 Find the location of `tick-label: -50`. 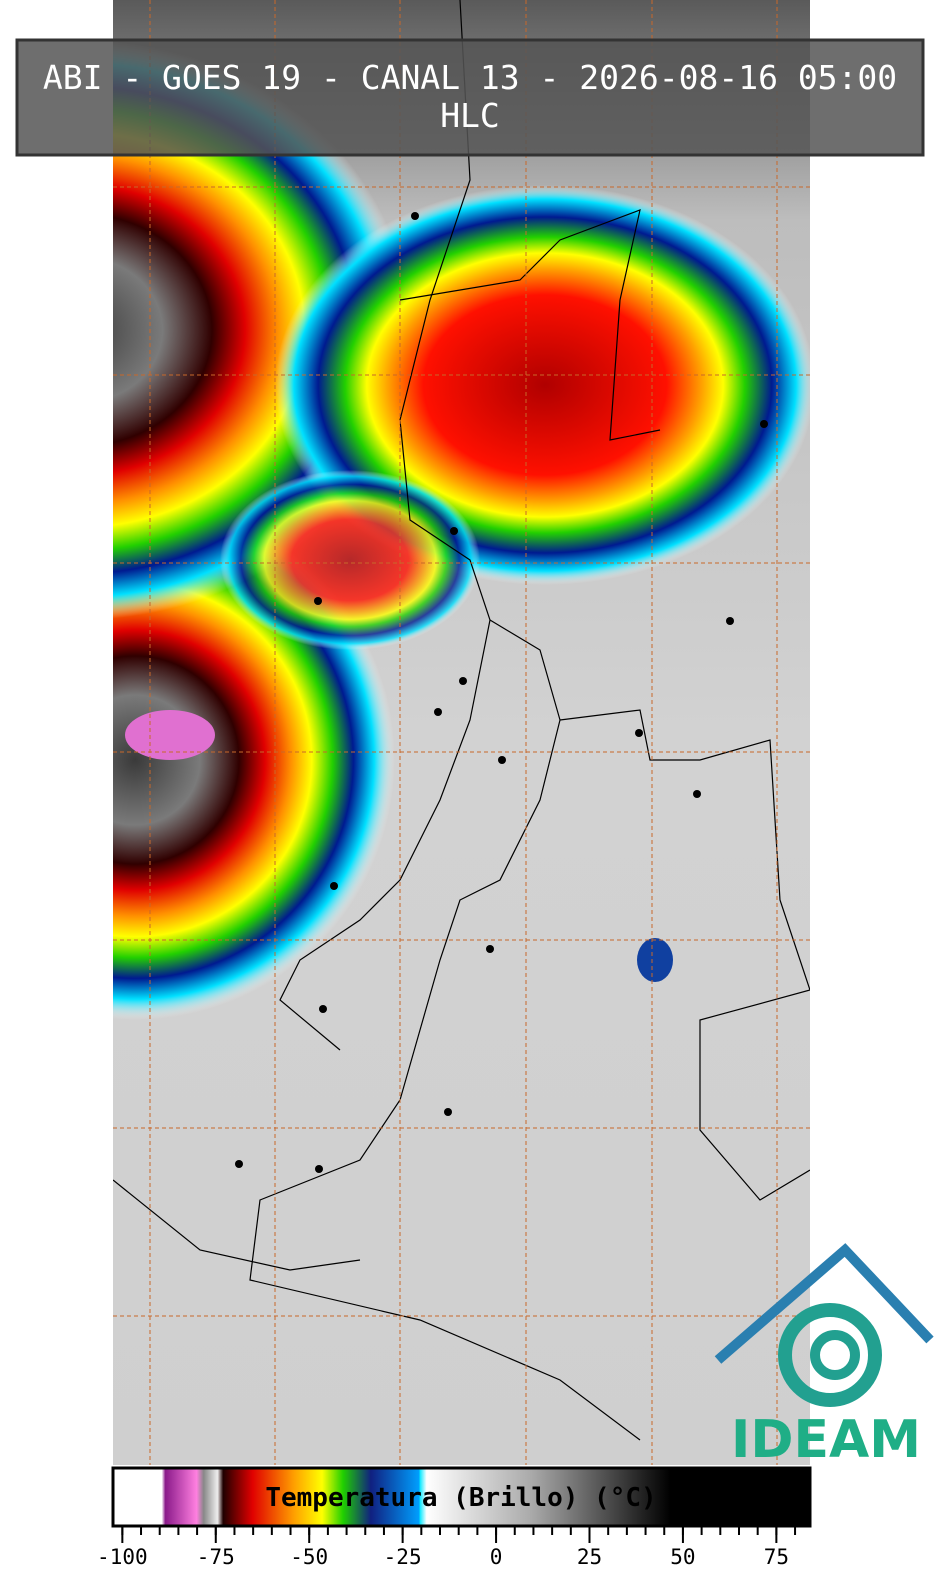

tick-label: -50 is located at coordinates (309, 1557).